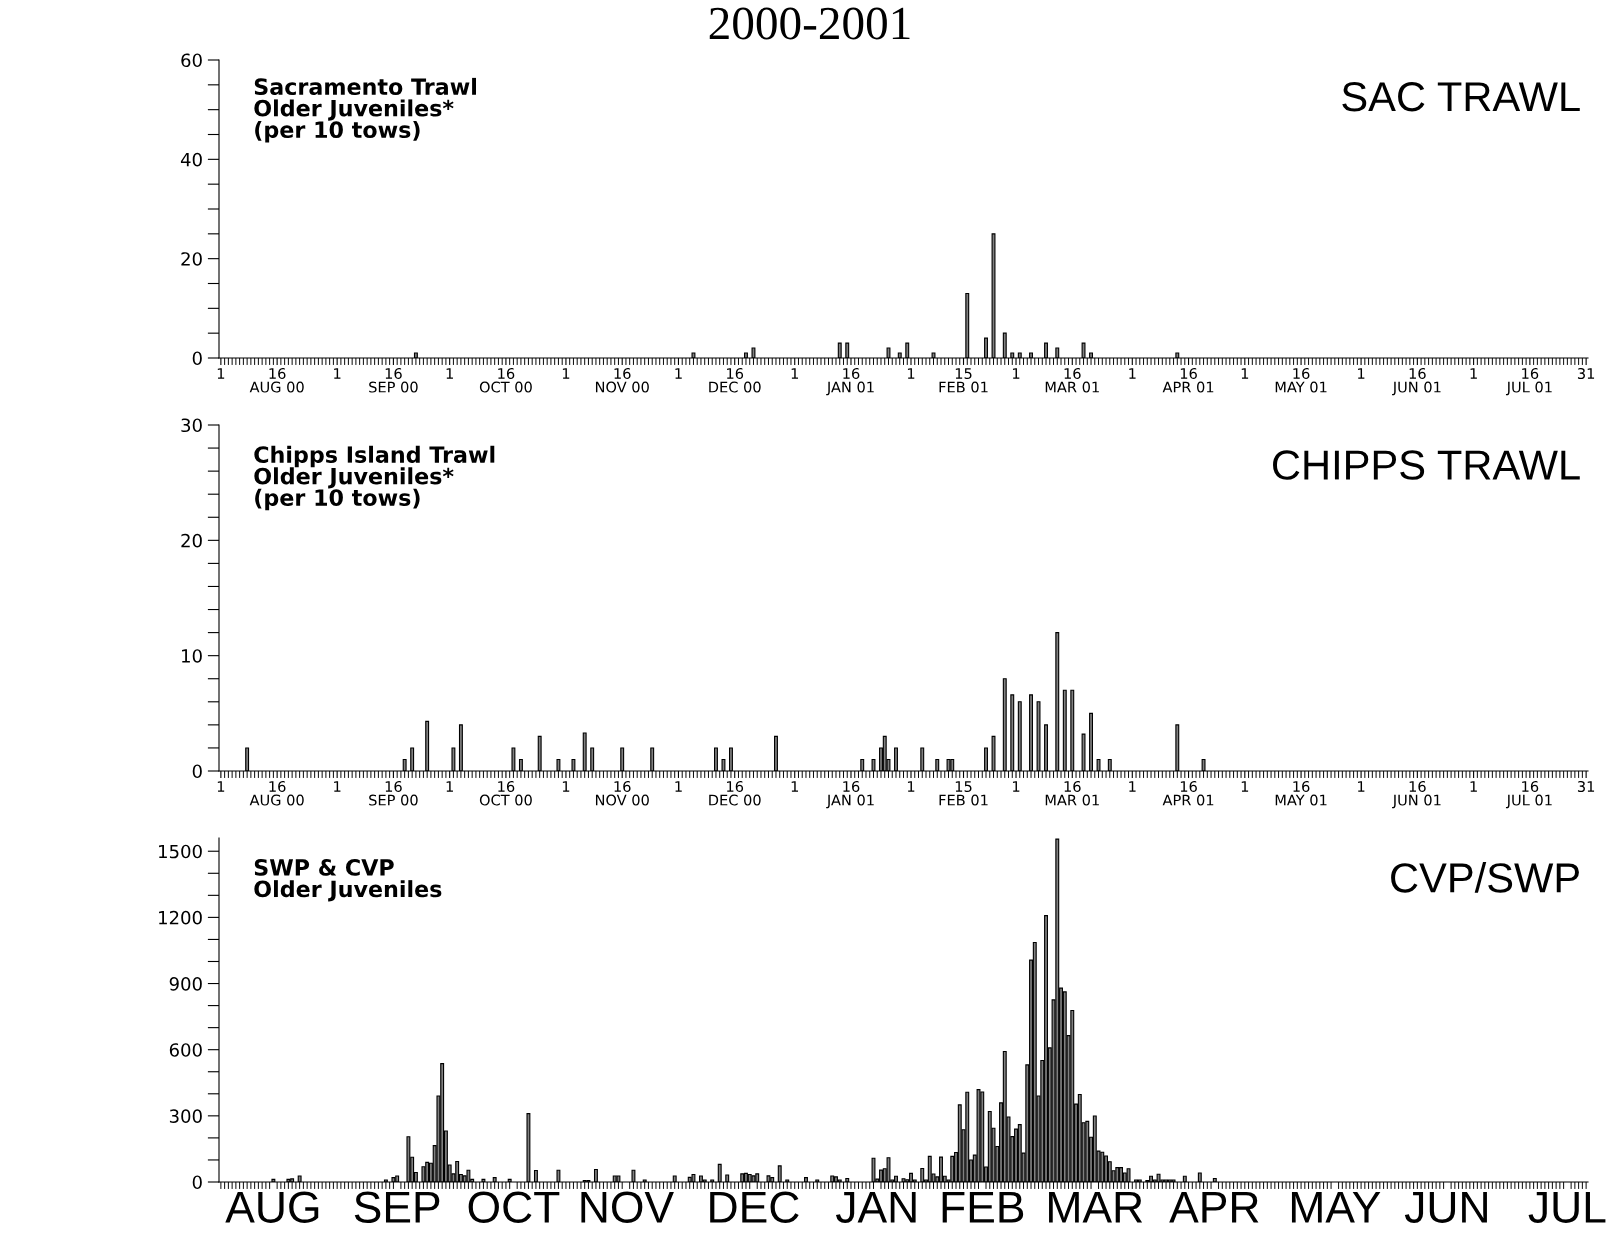  Describe the element at coordinates (514, 1207) in the screenshot. I see `x-tick-label: OCT` at that location.